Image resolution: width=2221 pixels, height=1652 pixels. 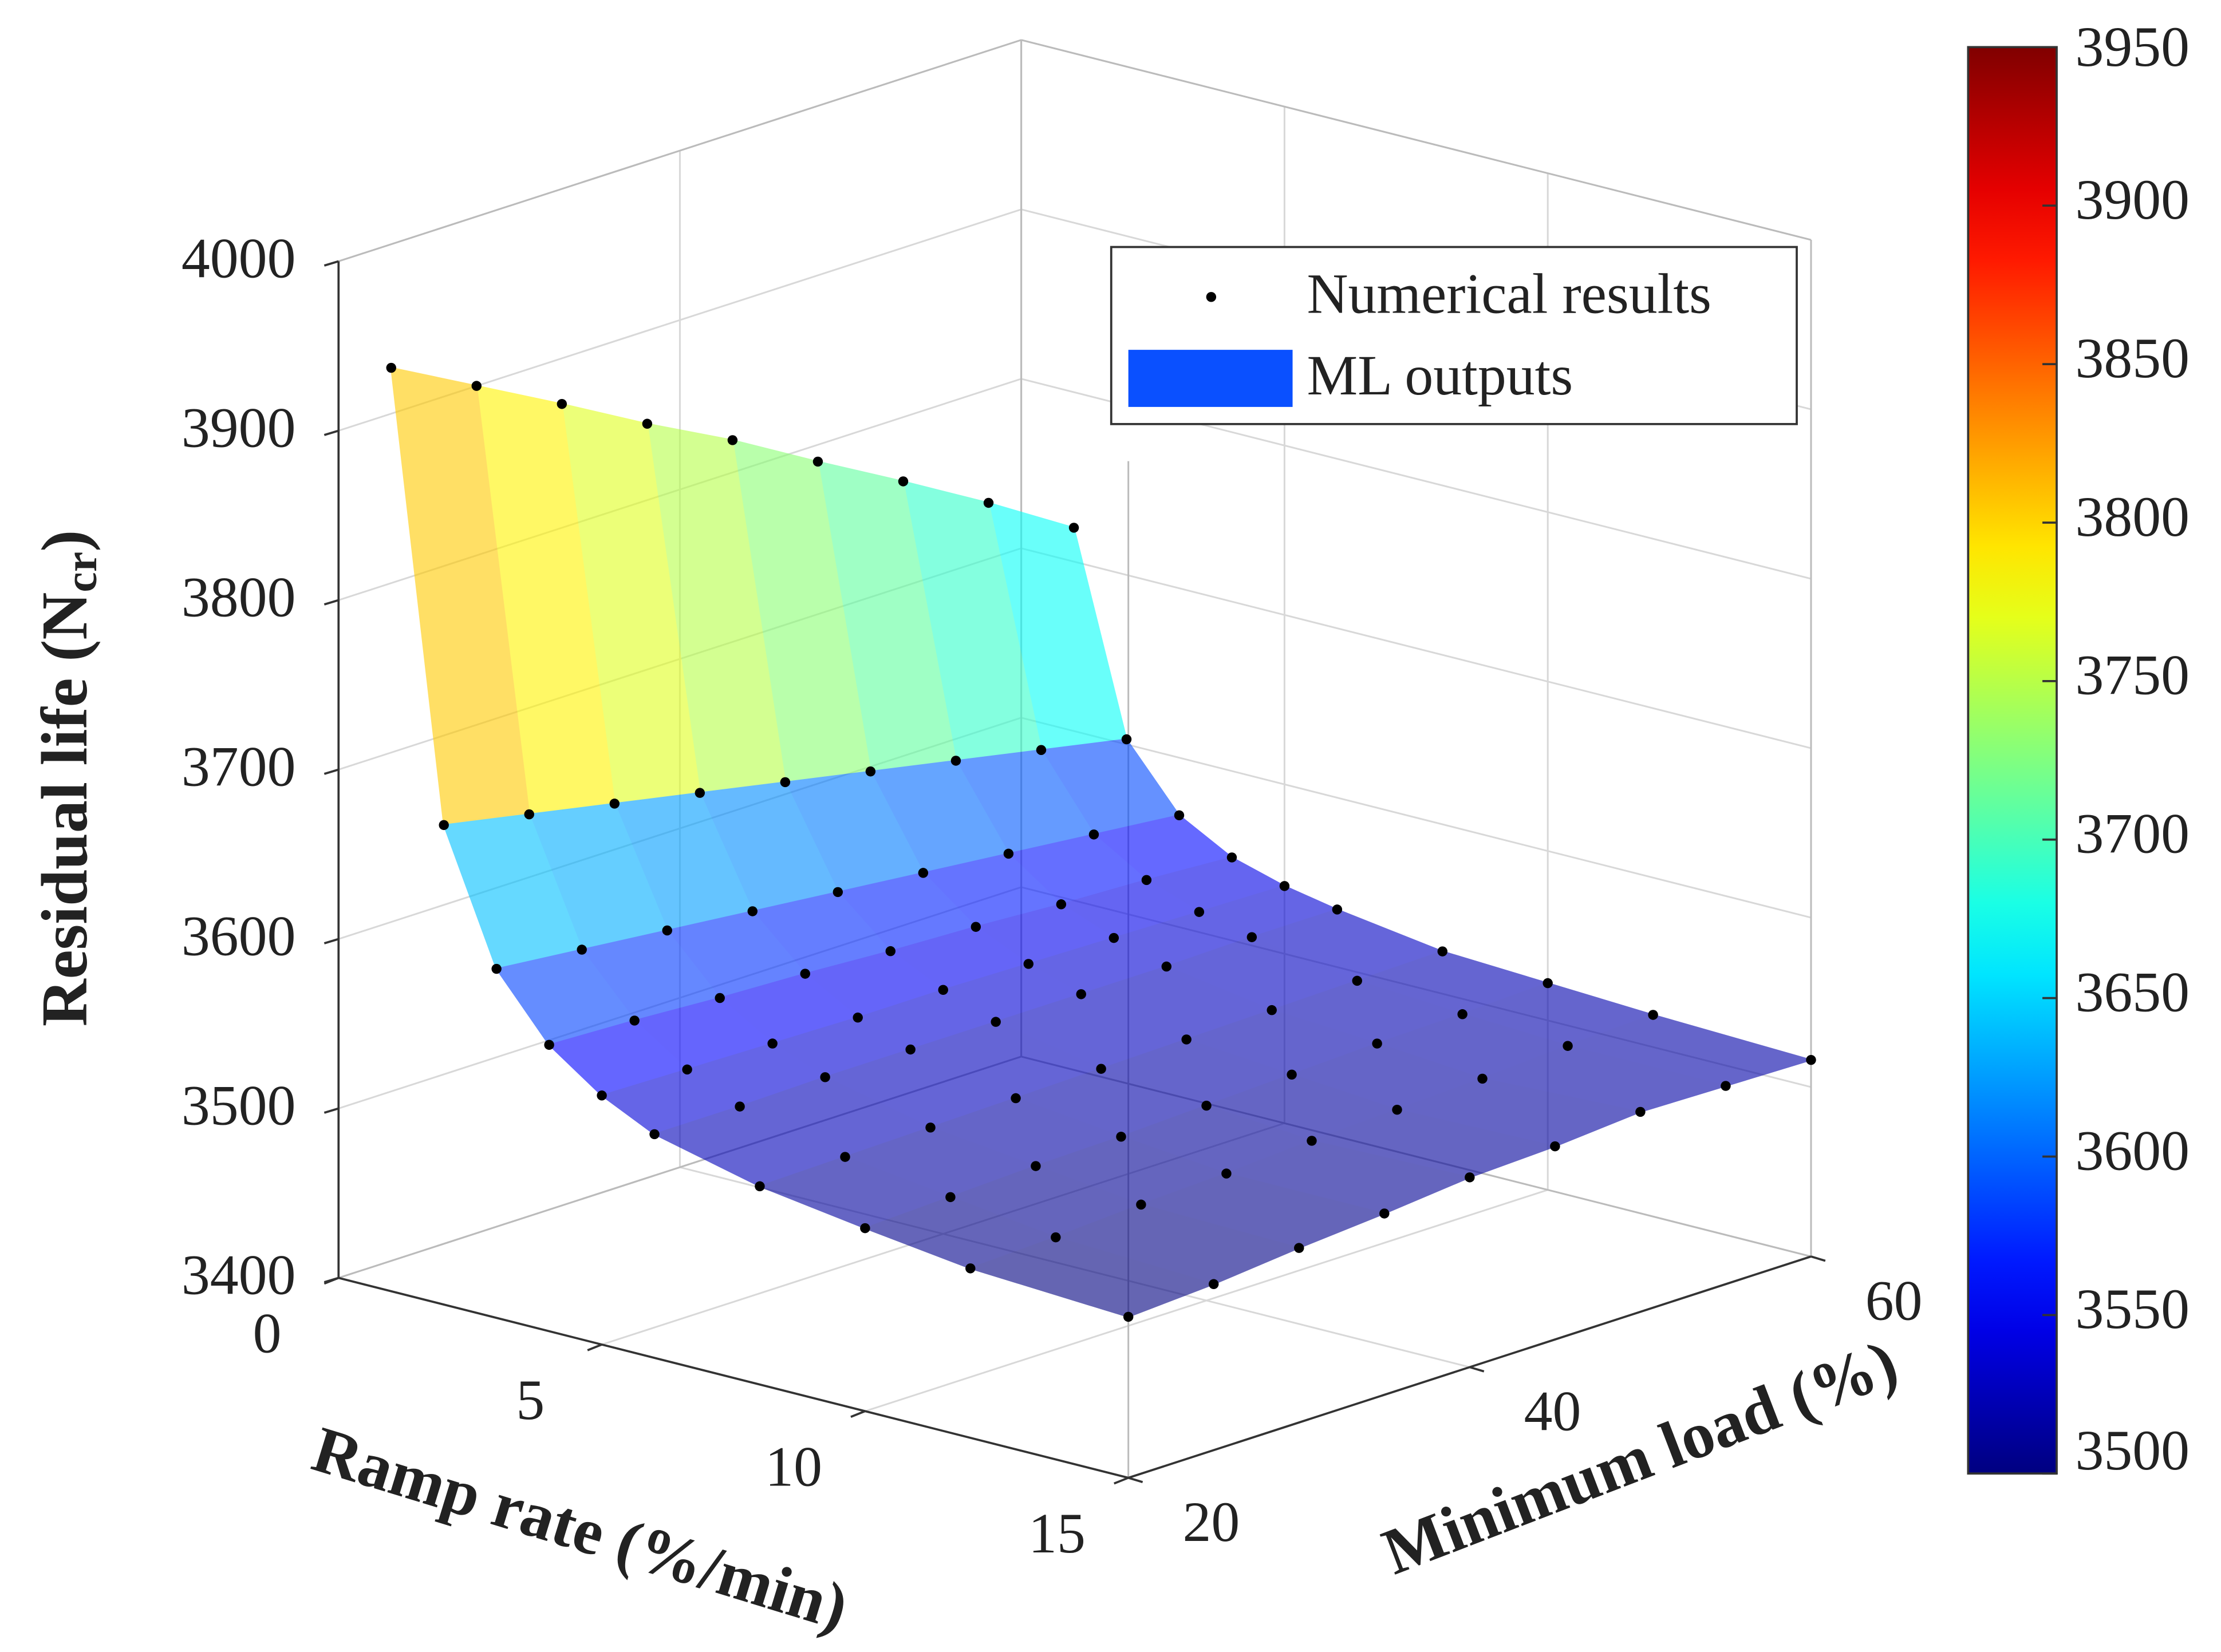 I want to click on z-tick-label: 3600, so click(x=239, y=935).